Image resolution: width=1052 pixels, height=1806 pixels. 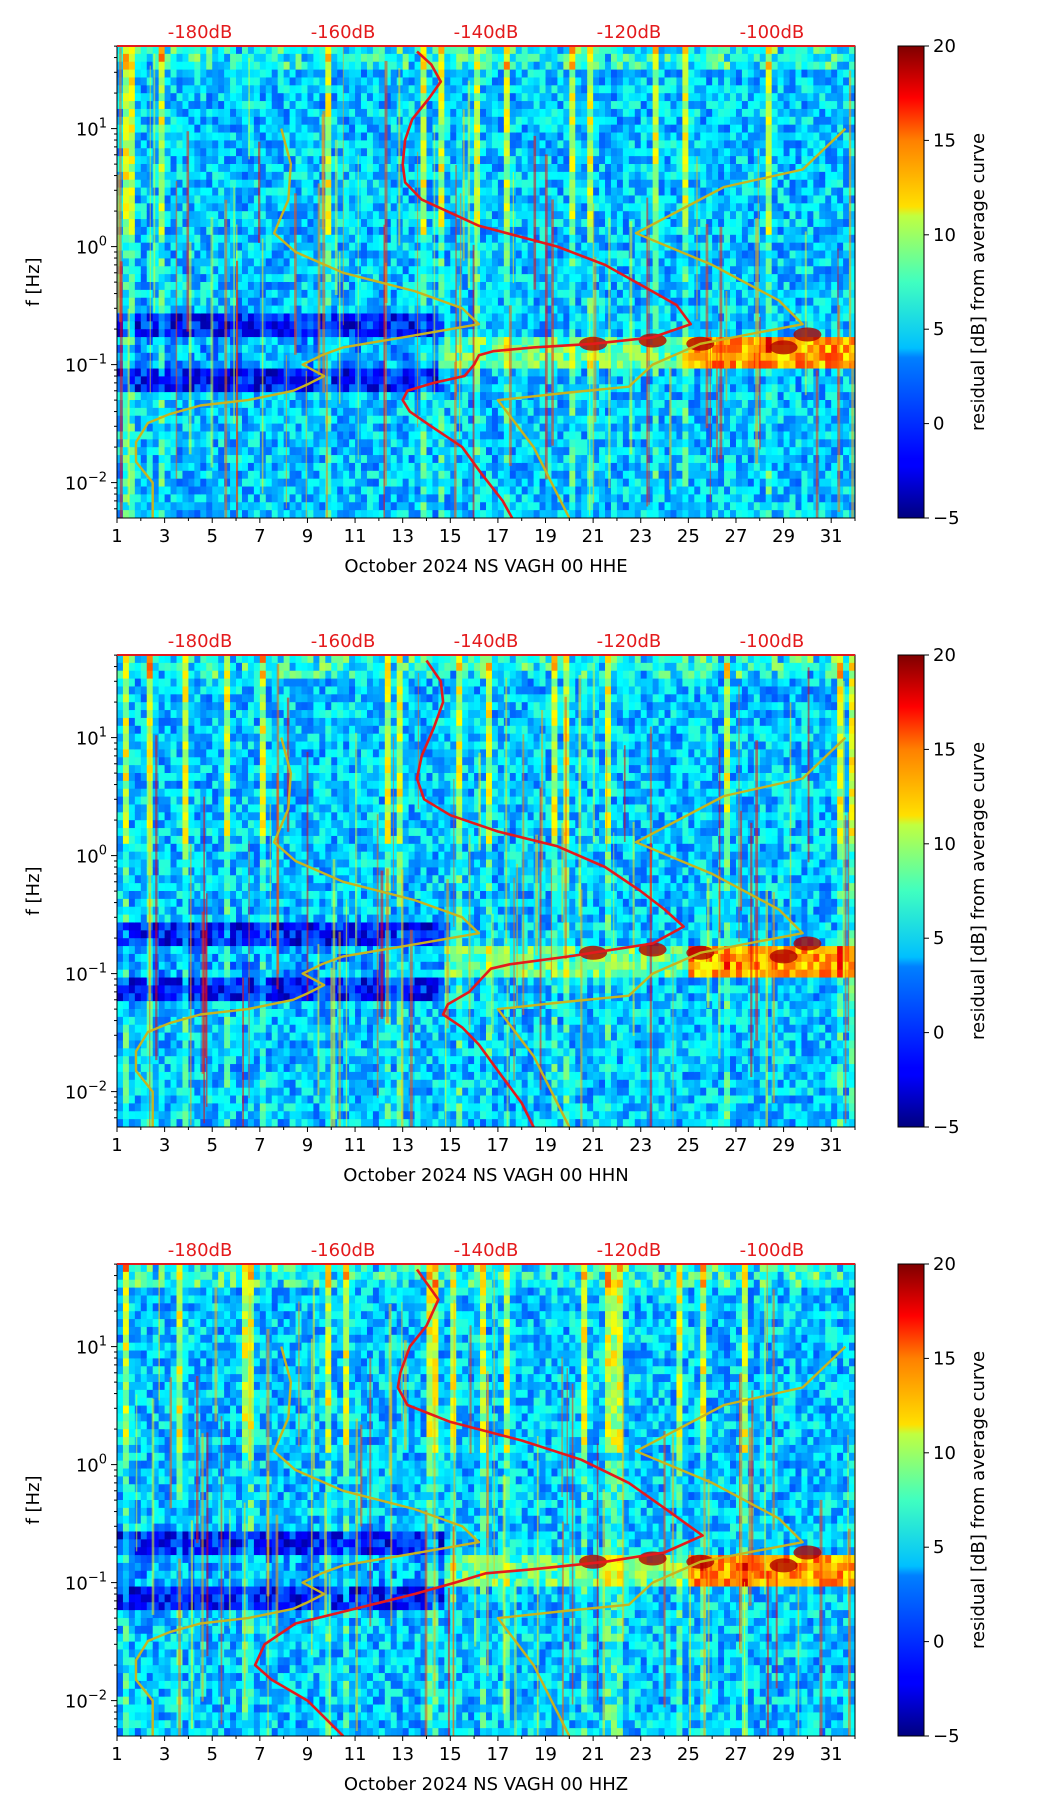 What do you see at coordinates (485, 1175) in the screenshot?
I see `x-axis-label: October 2024 NS VAGH 00 HHN` at bounding box center [485, 1175].